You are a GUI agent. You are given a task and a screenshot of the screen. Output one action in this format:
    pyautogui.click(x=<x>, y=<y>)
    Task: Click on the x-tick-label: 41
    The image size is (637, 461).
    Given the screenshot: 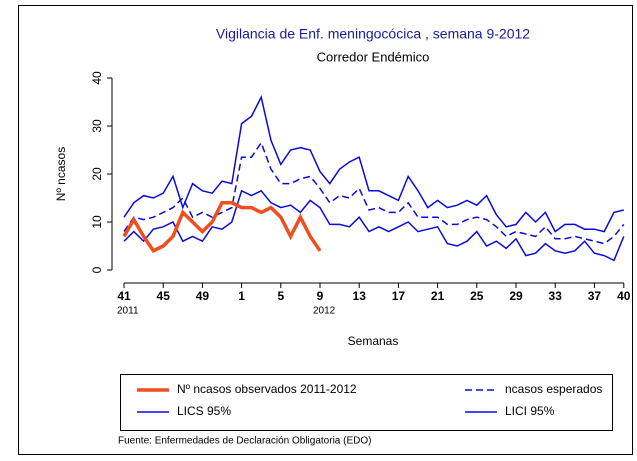 What is the action you would take?
    pyautogui.click(x=124, y=296)
    